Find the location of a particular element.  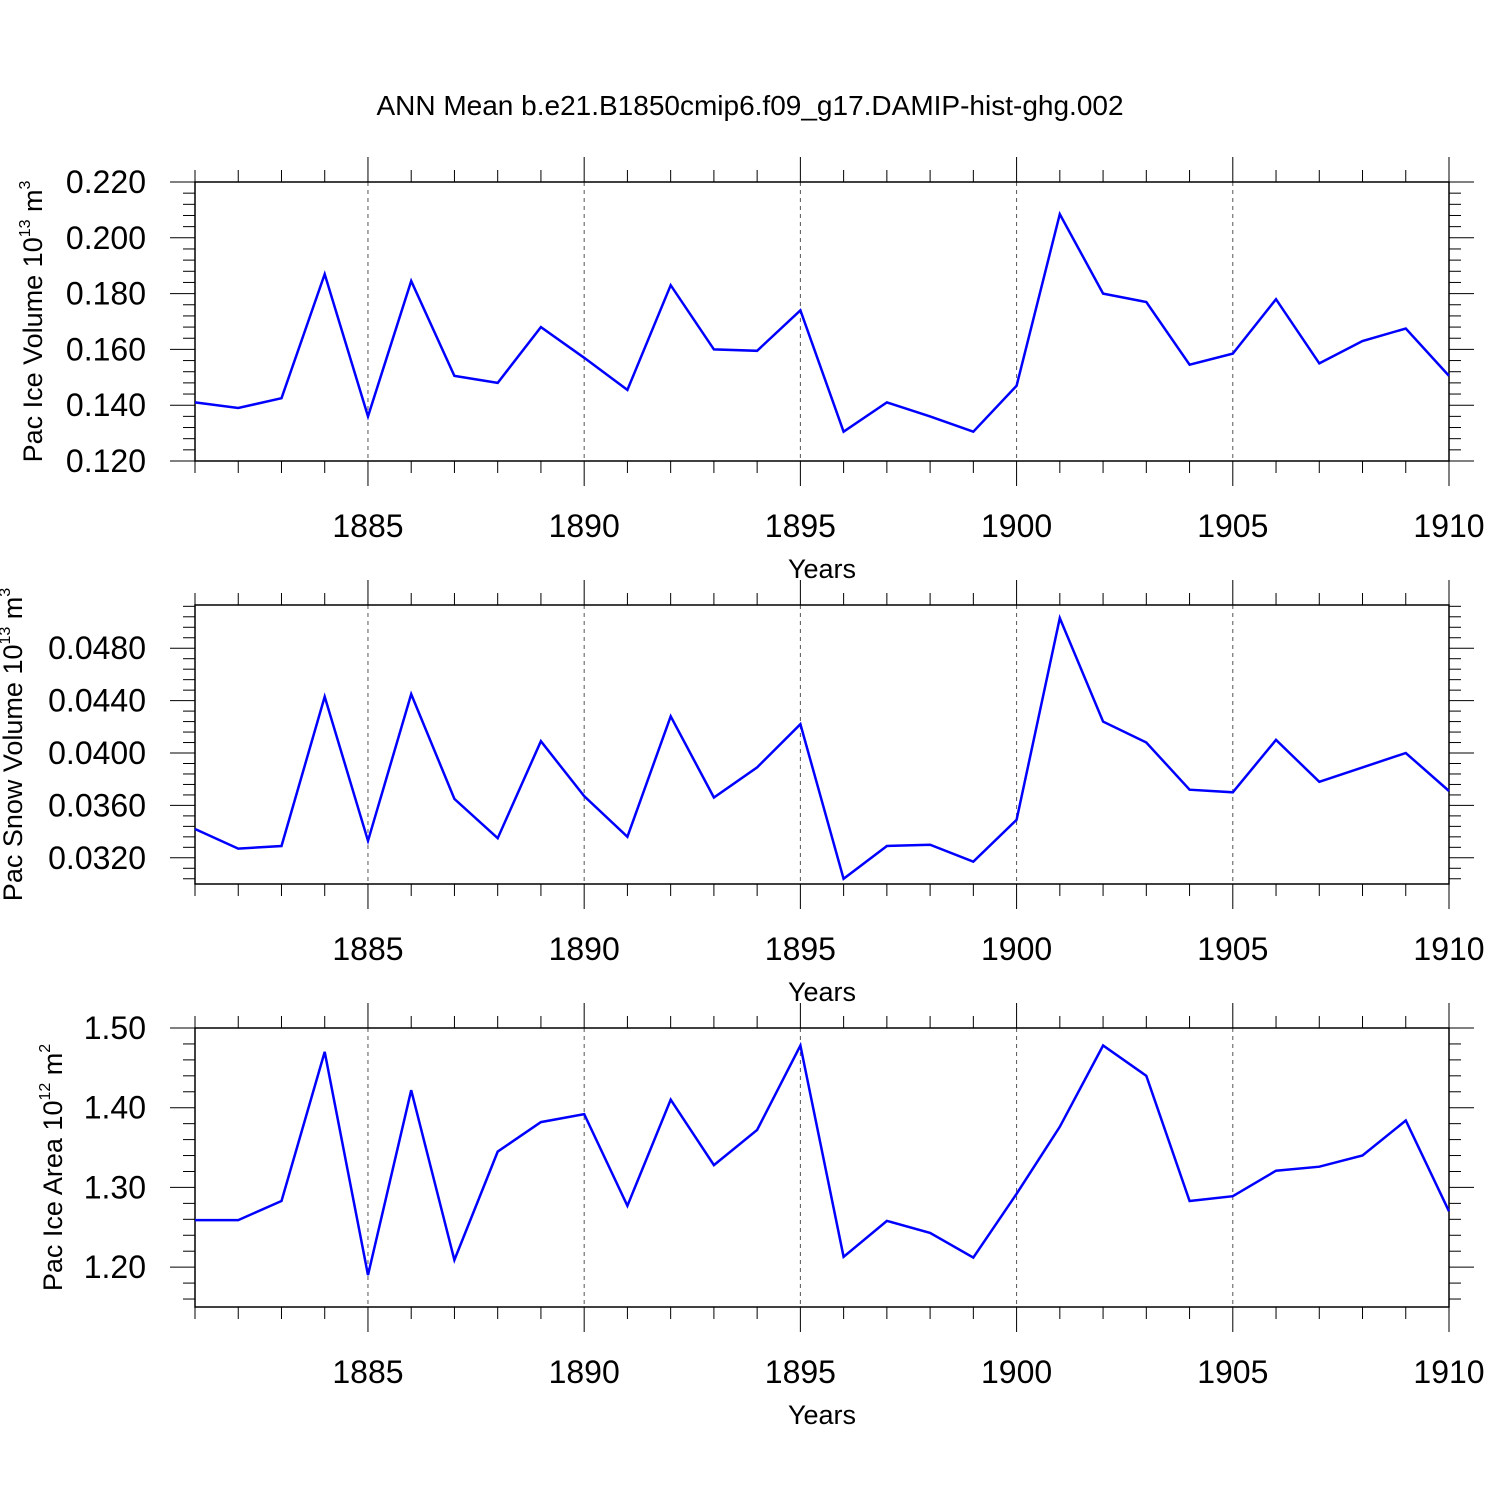

y-tick-label: 1.30 is located at coordinates (115, 1187).